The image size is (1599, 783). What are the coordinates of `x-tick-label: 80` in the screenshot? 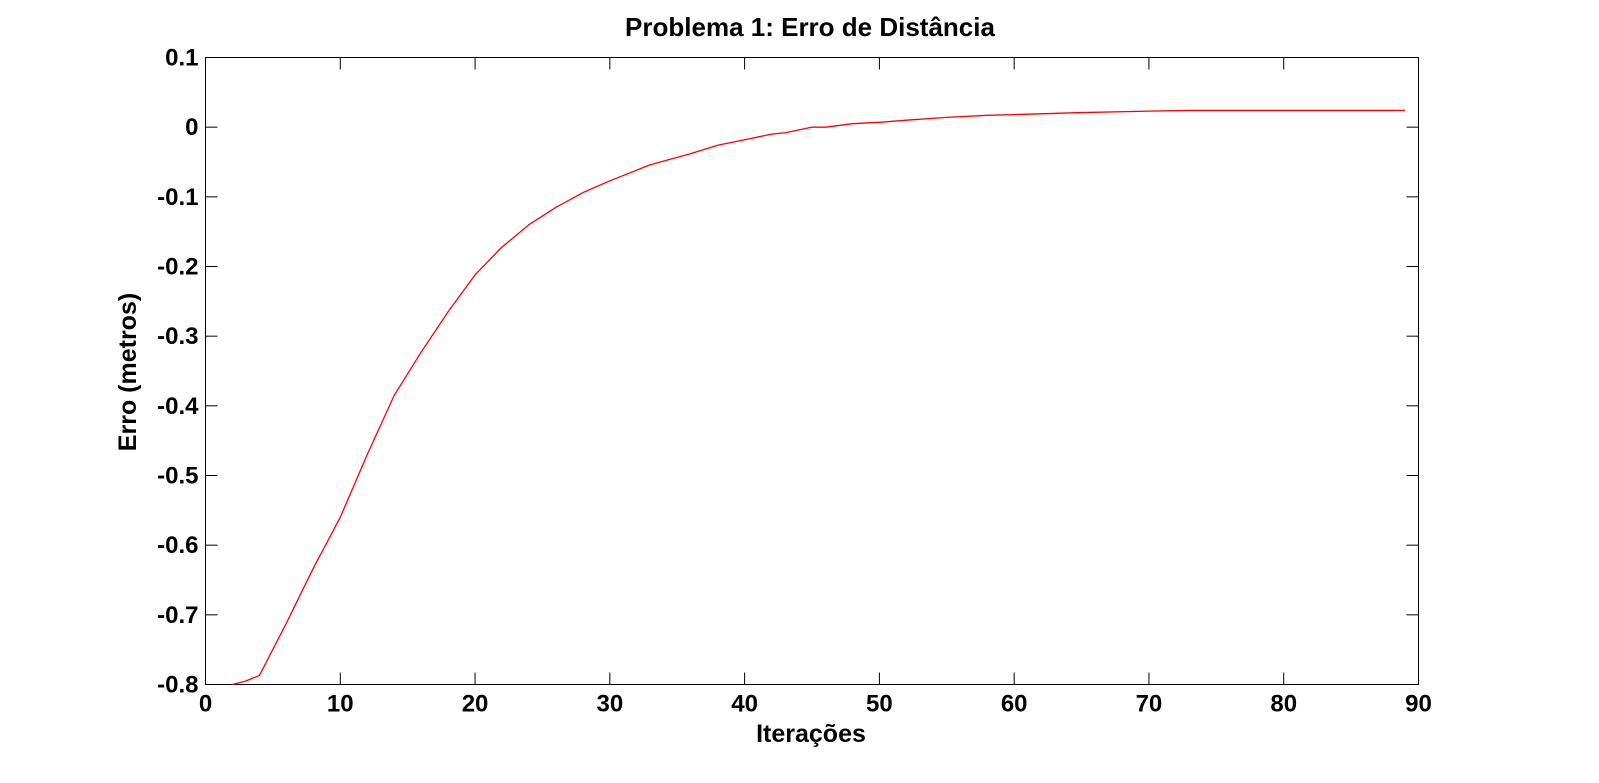 It's located at (1283, 704).